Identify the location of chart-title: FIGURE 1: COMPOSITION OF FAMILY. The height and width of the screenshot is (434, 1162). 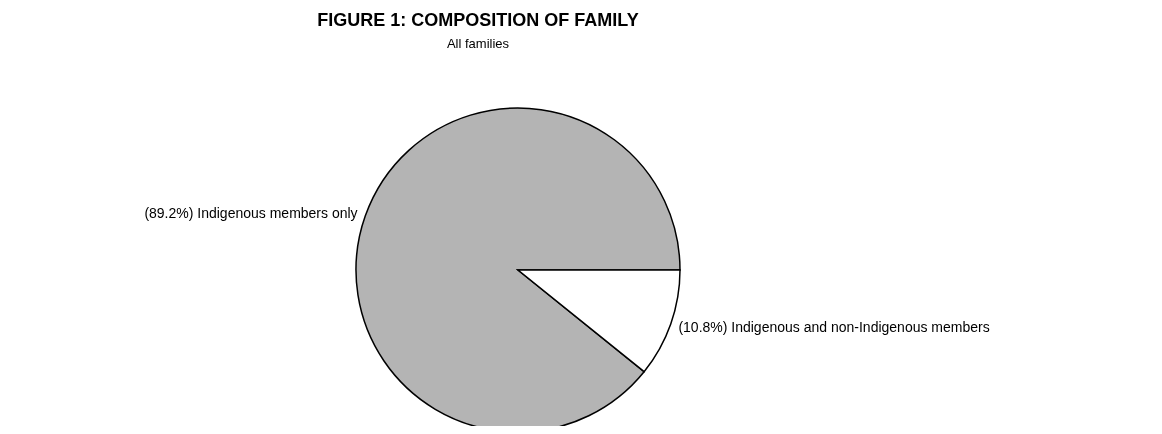
(478, 20).